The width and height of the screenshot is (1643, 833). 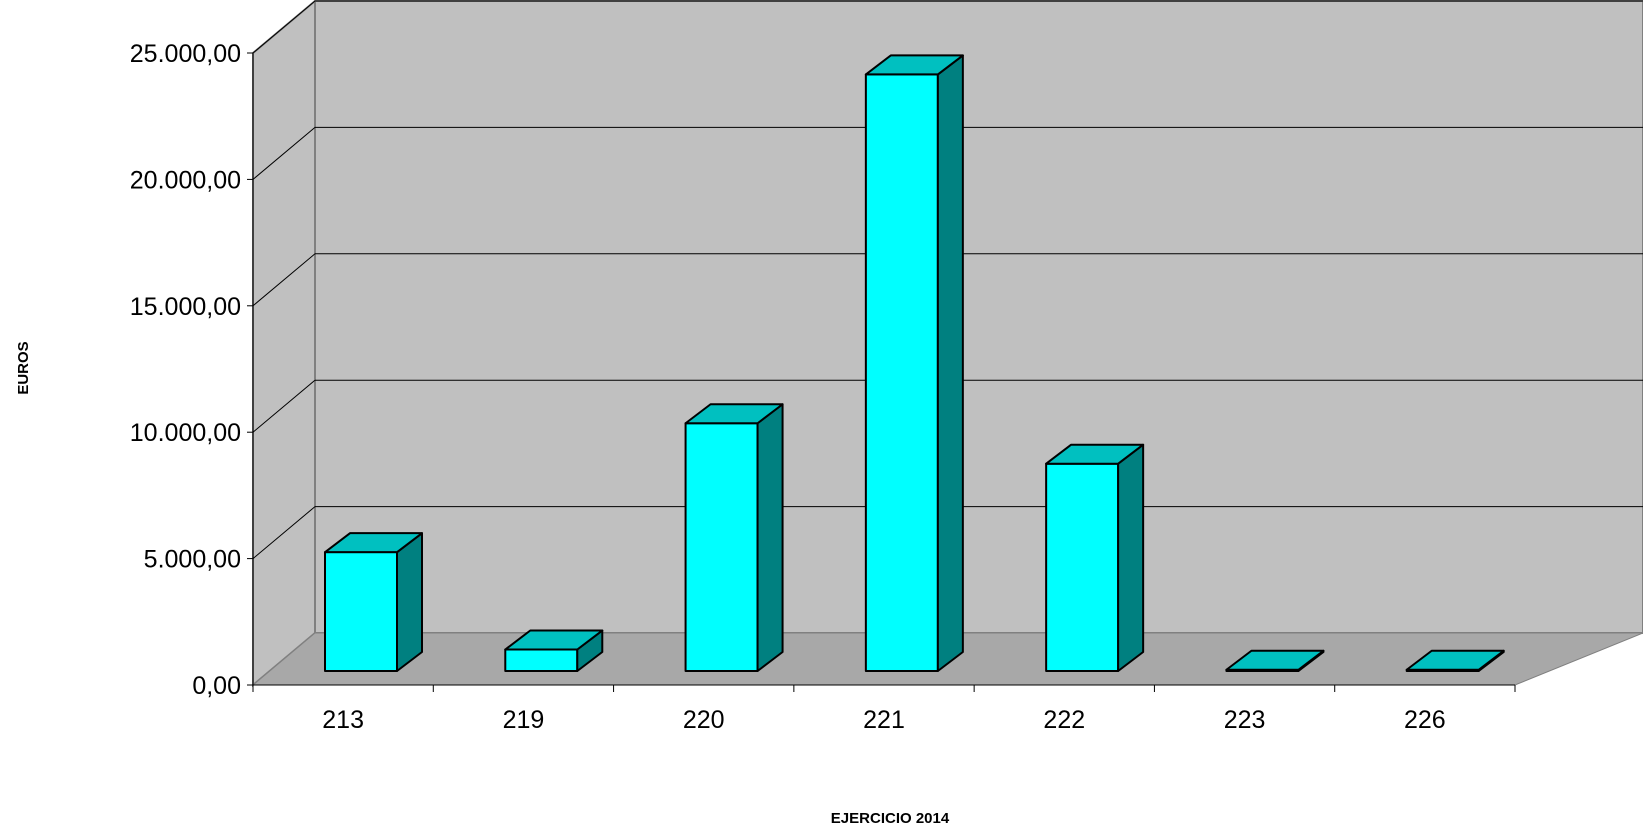 I want to click on x-tick-label: 221, so click(x=884, y=720).